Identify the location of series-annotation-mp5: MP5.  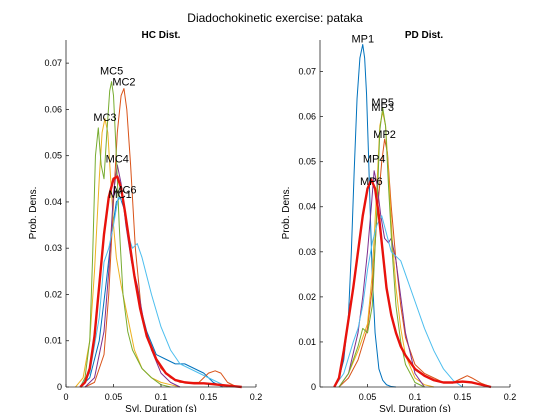
(382, 103).